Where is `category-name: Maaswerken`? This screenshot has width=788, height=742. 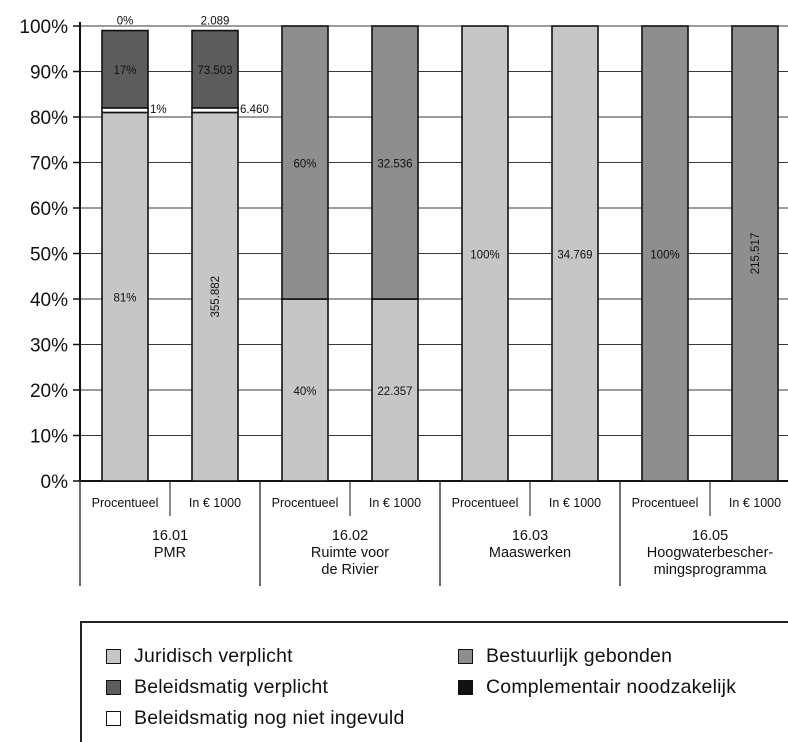 category-name: Maaswerken is located at coordinates (530, 553).